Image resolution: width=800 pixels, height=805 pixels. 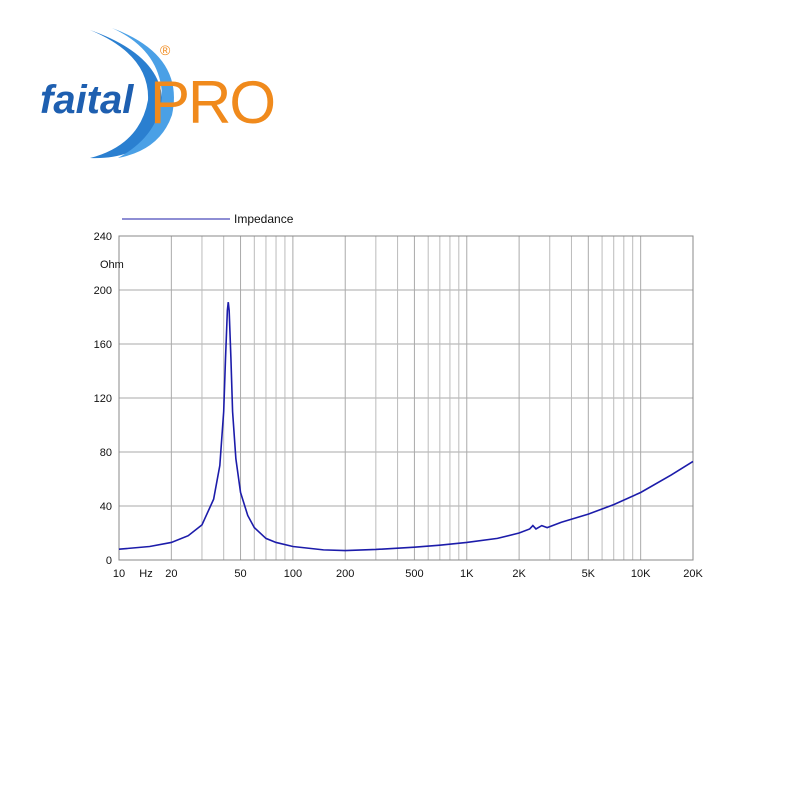 What do you see at coordinates (109, 561) in the screenshot?
I see `y-tick-label: 0` at bounding box center [109, 561].